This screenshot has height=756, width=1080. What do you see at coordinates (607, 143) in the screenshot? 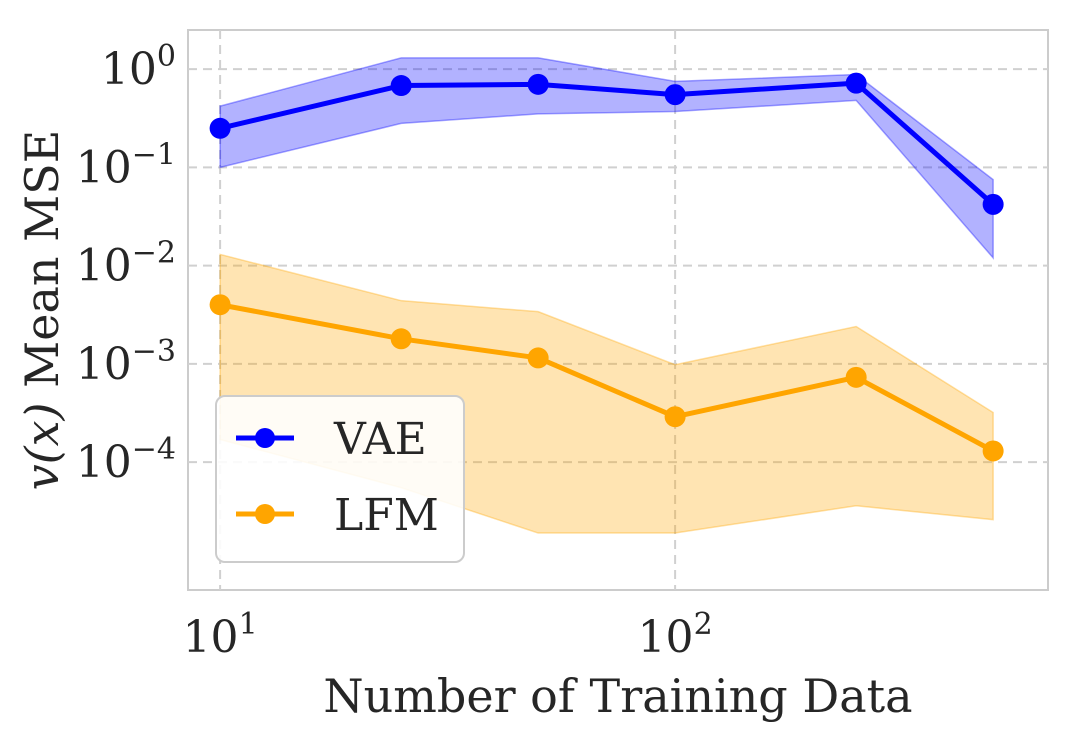
I see `vae-series-line` at bounding box center [607, 143].